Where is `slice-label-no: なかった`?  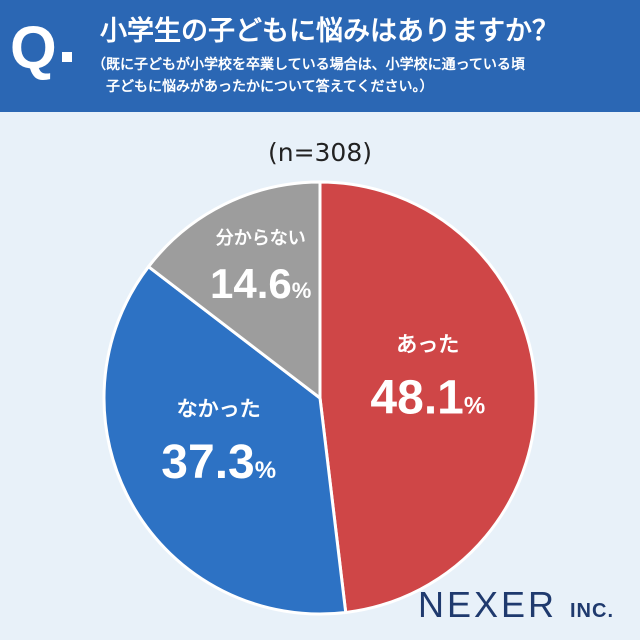
slice-label-no: なかった is located at coordinates (219, 409).